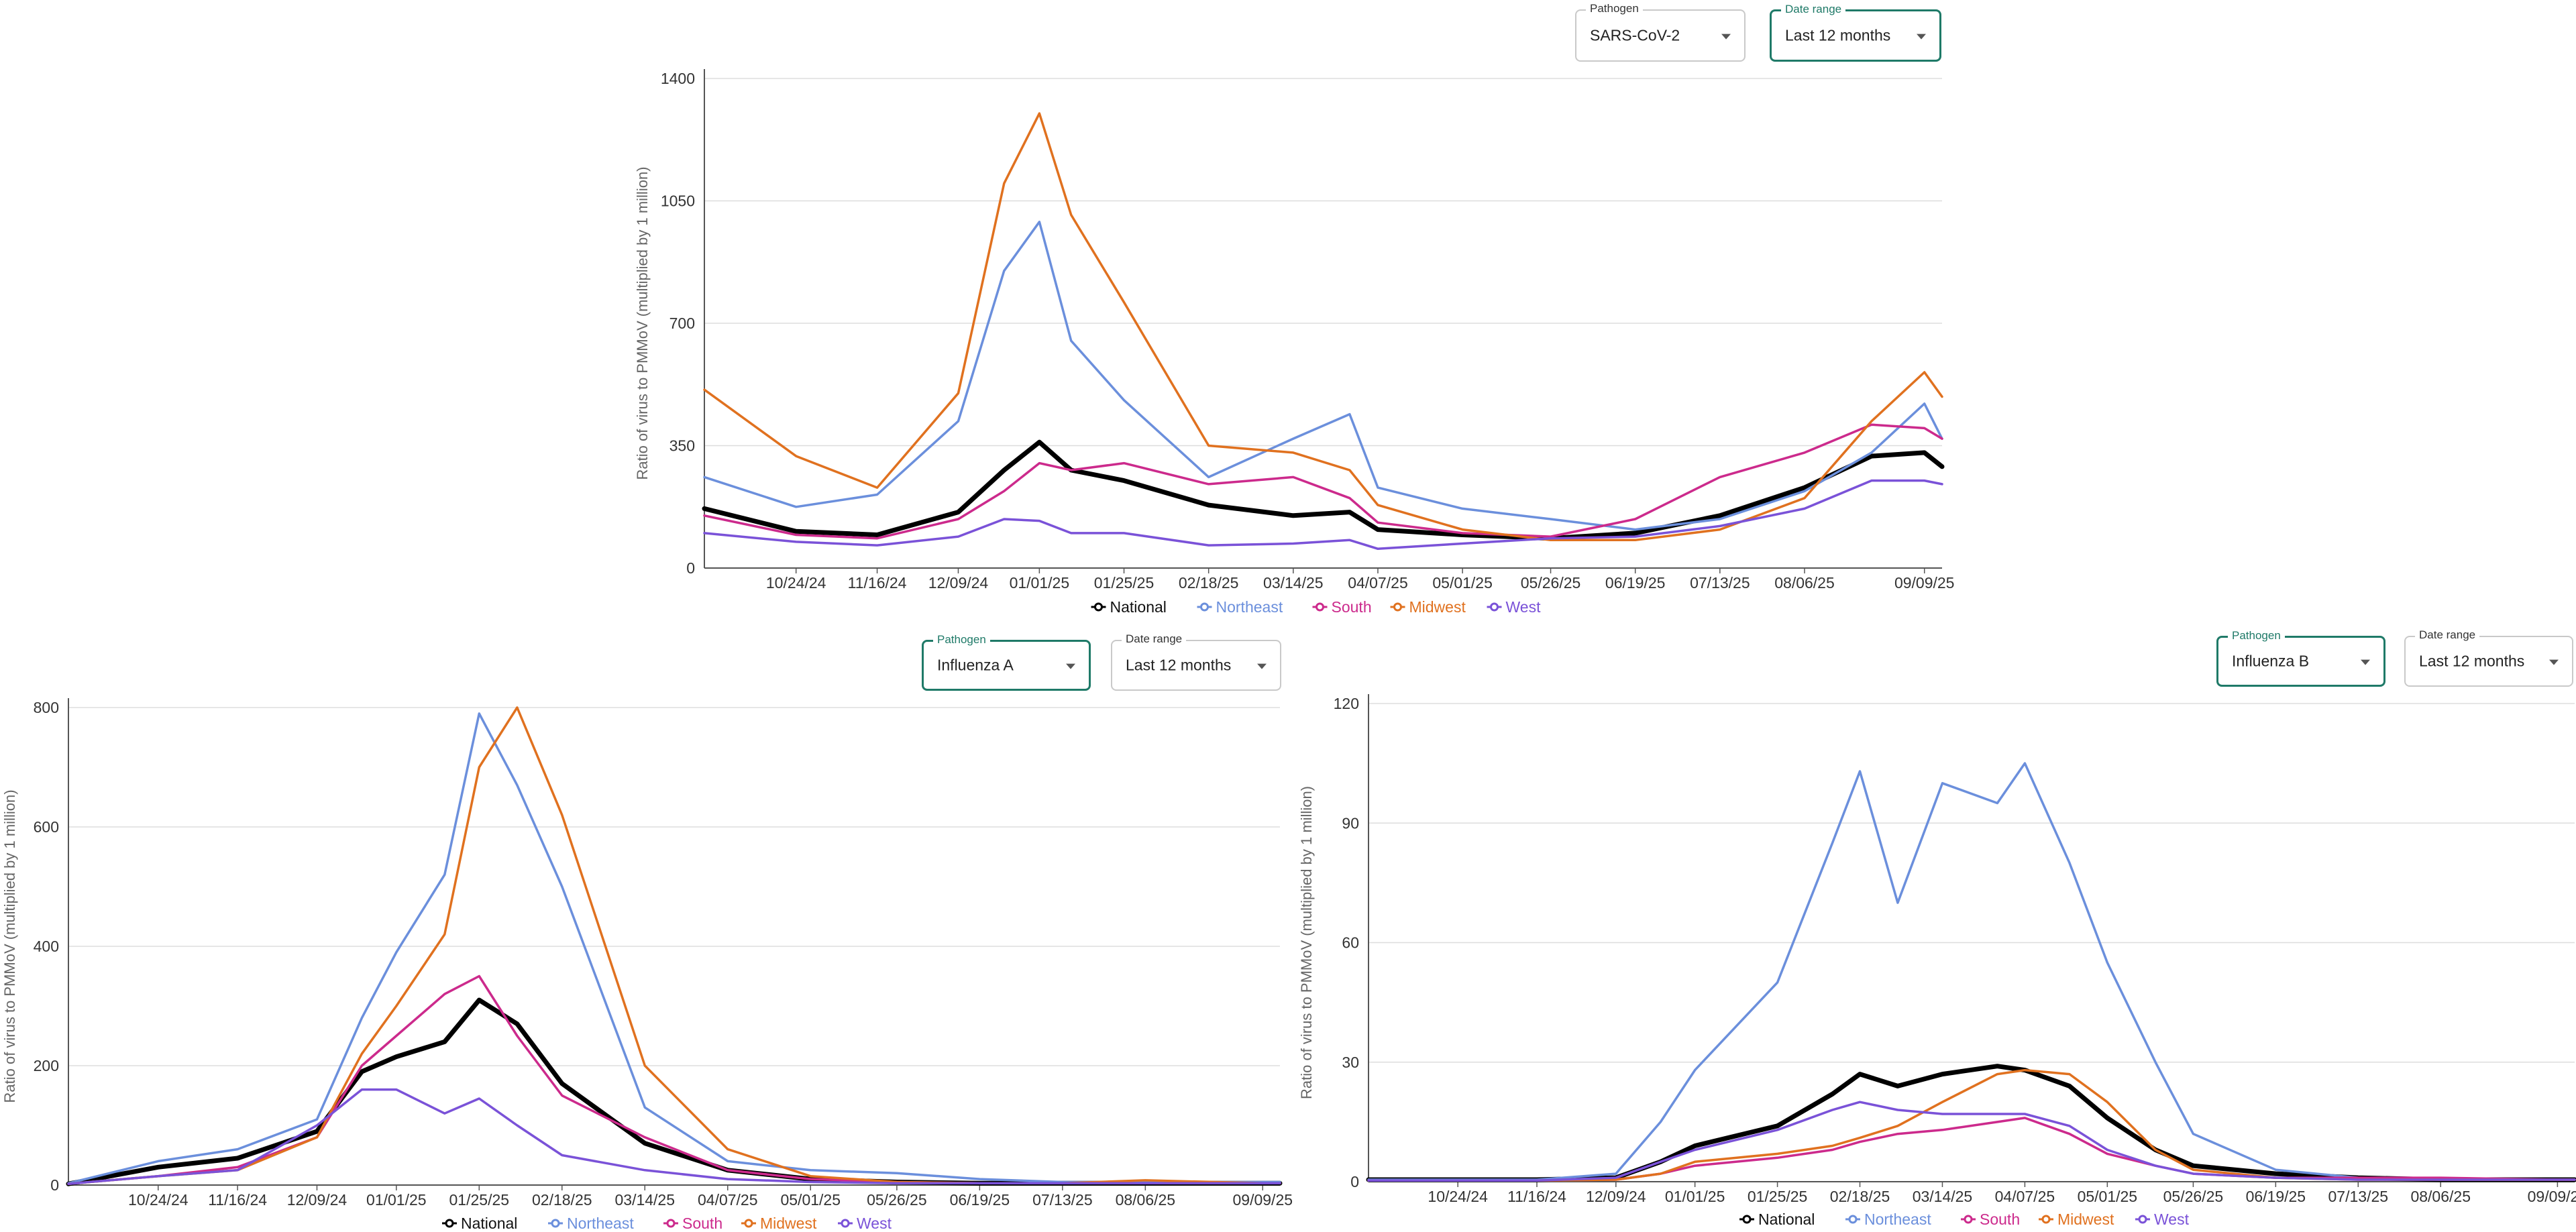 This screenshot has height=1232, width=2576. What do you see at coordinates (2300, 658) in the screenshot?
I see `pathogen-select-3: Pathogen Influenza B` at bounding box center [2300, 658].